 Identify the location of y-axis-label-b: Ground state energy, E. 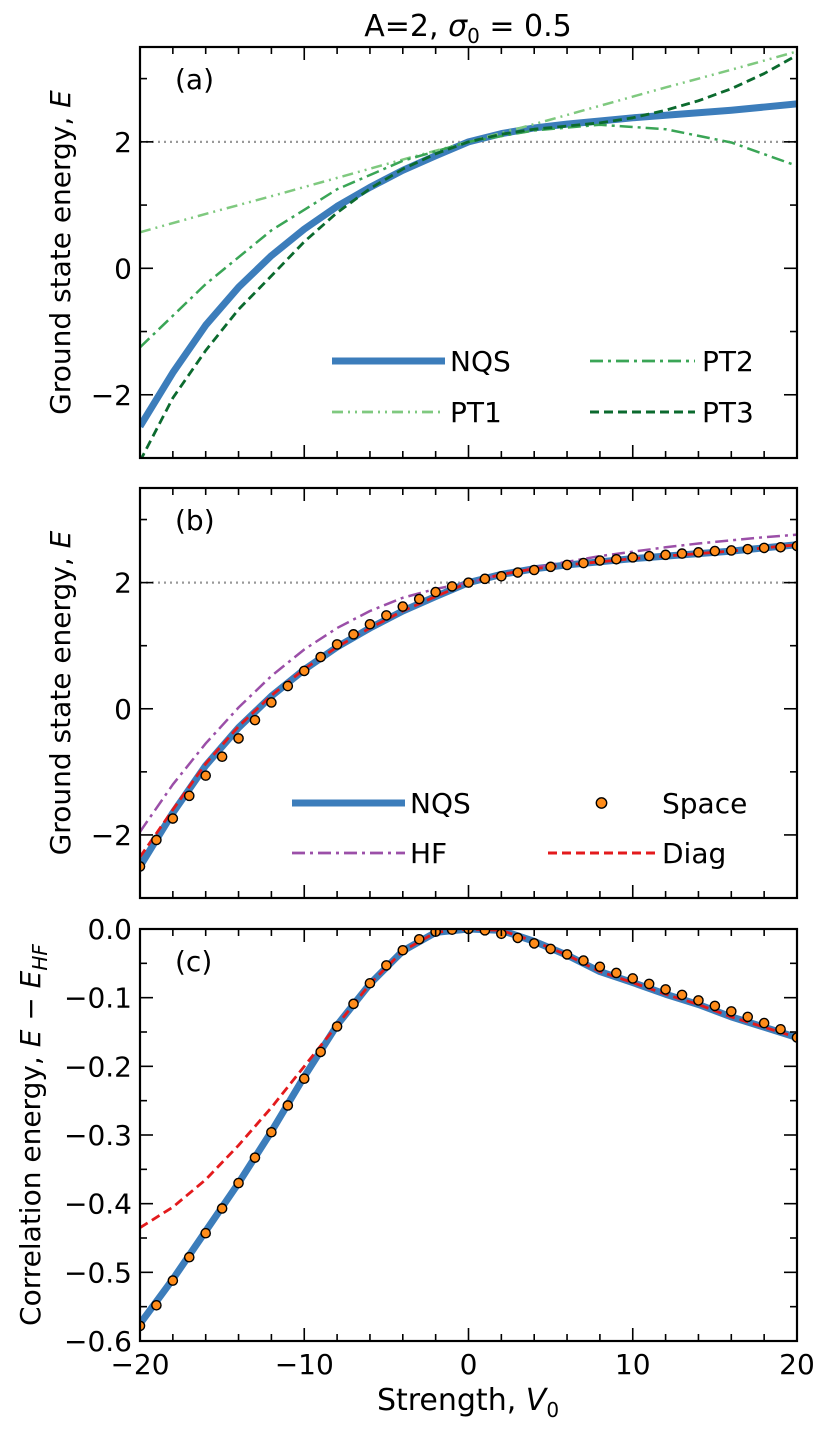
(60, 692).